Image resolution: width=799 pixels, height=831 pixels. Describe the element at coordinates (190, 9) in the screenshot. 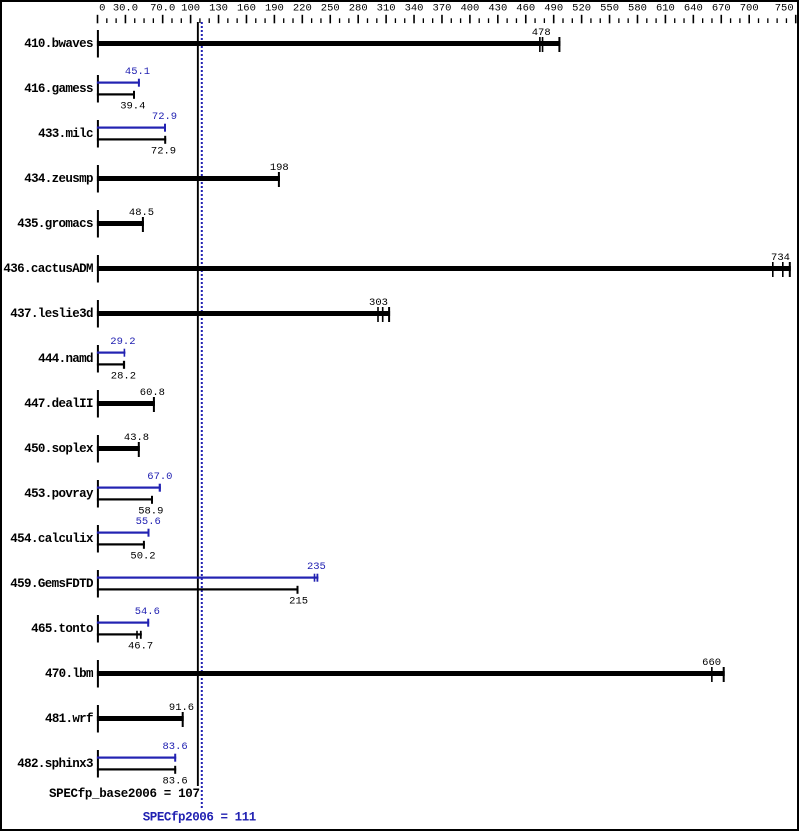

I see `svg-text: 100` at that location.